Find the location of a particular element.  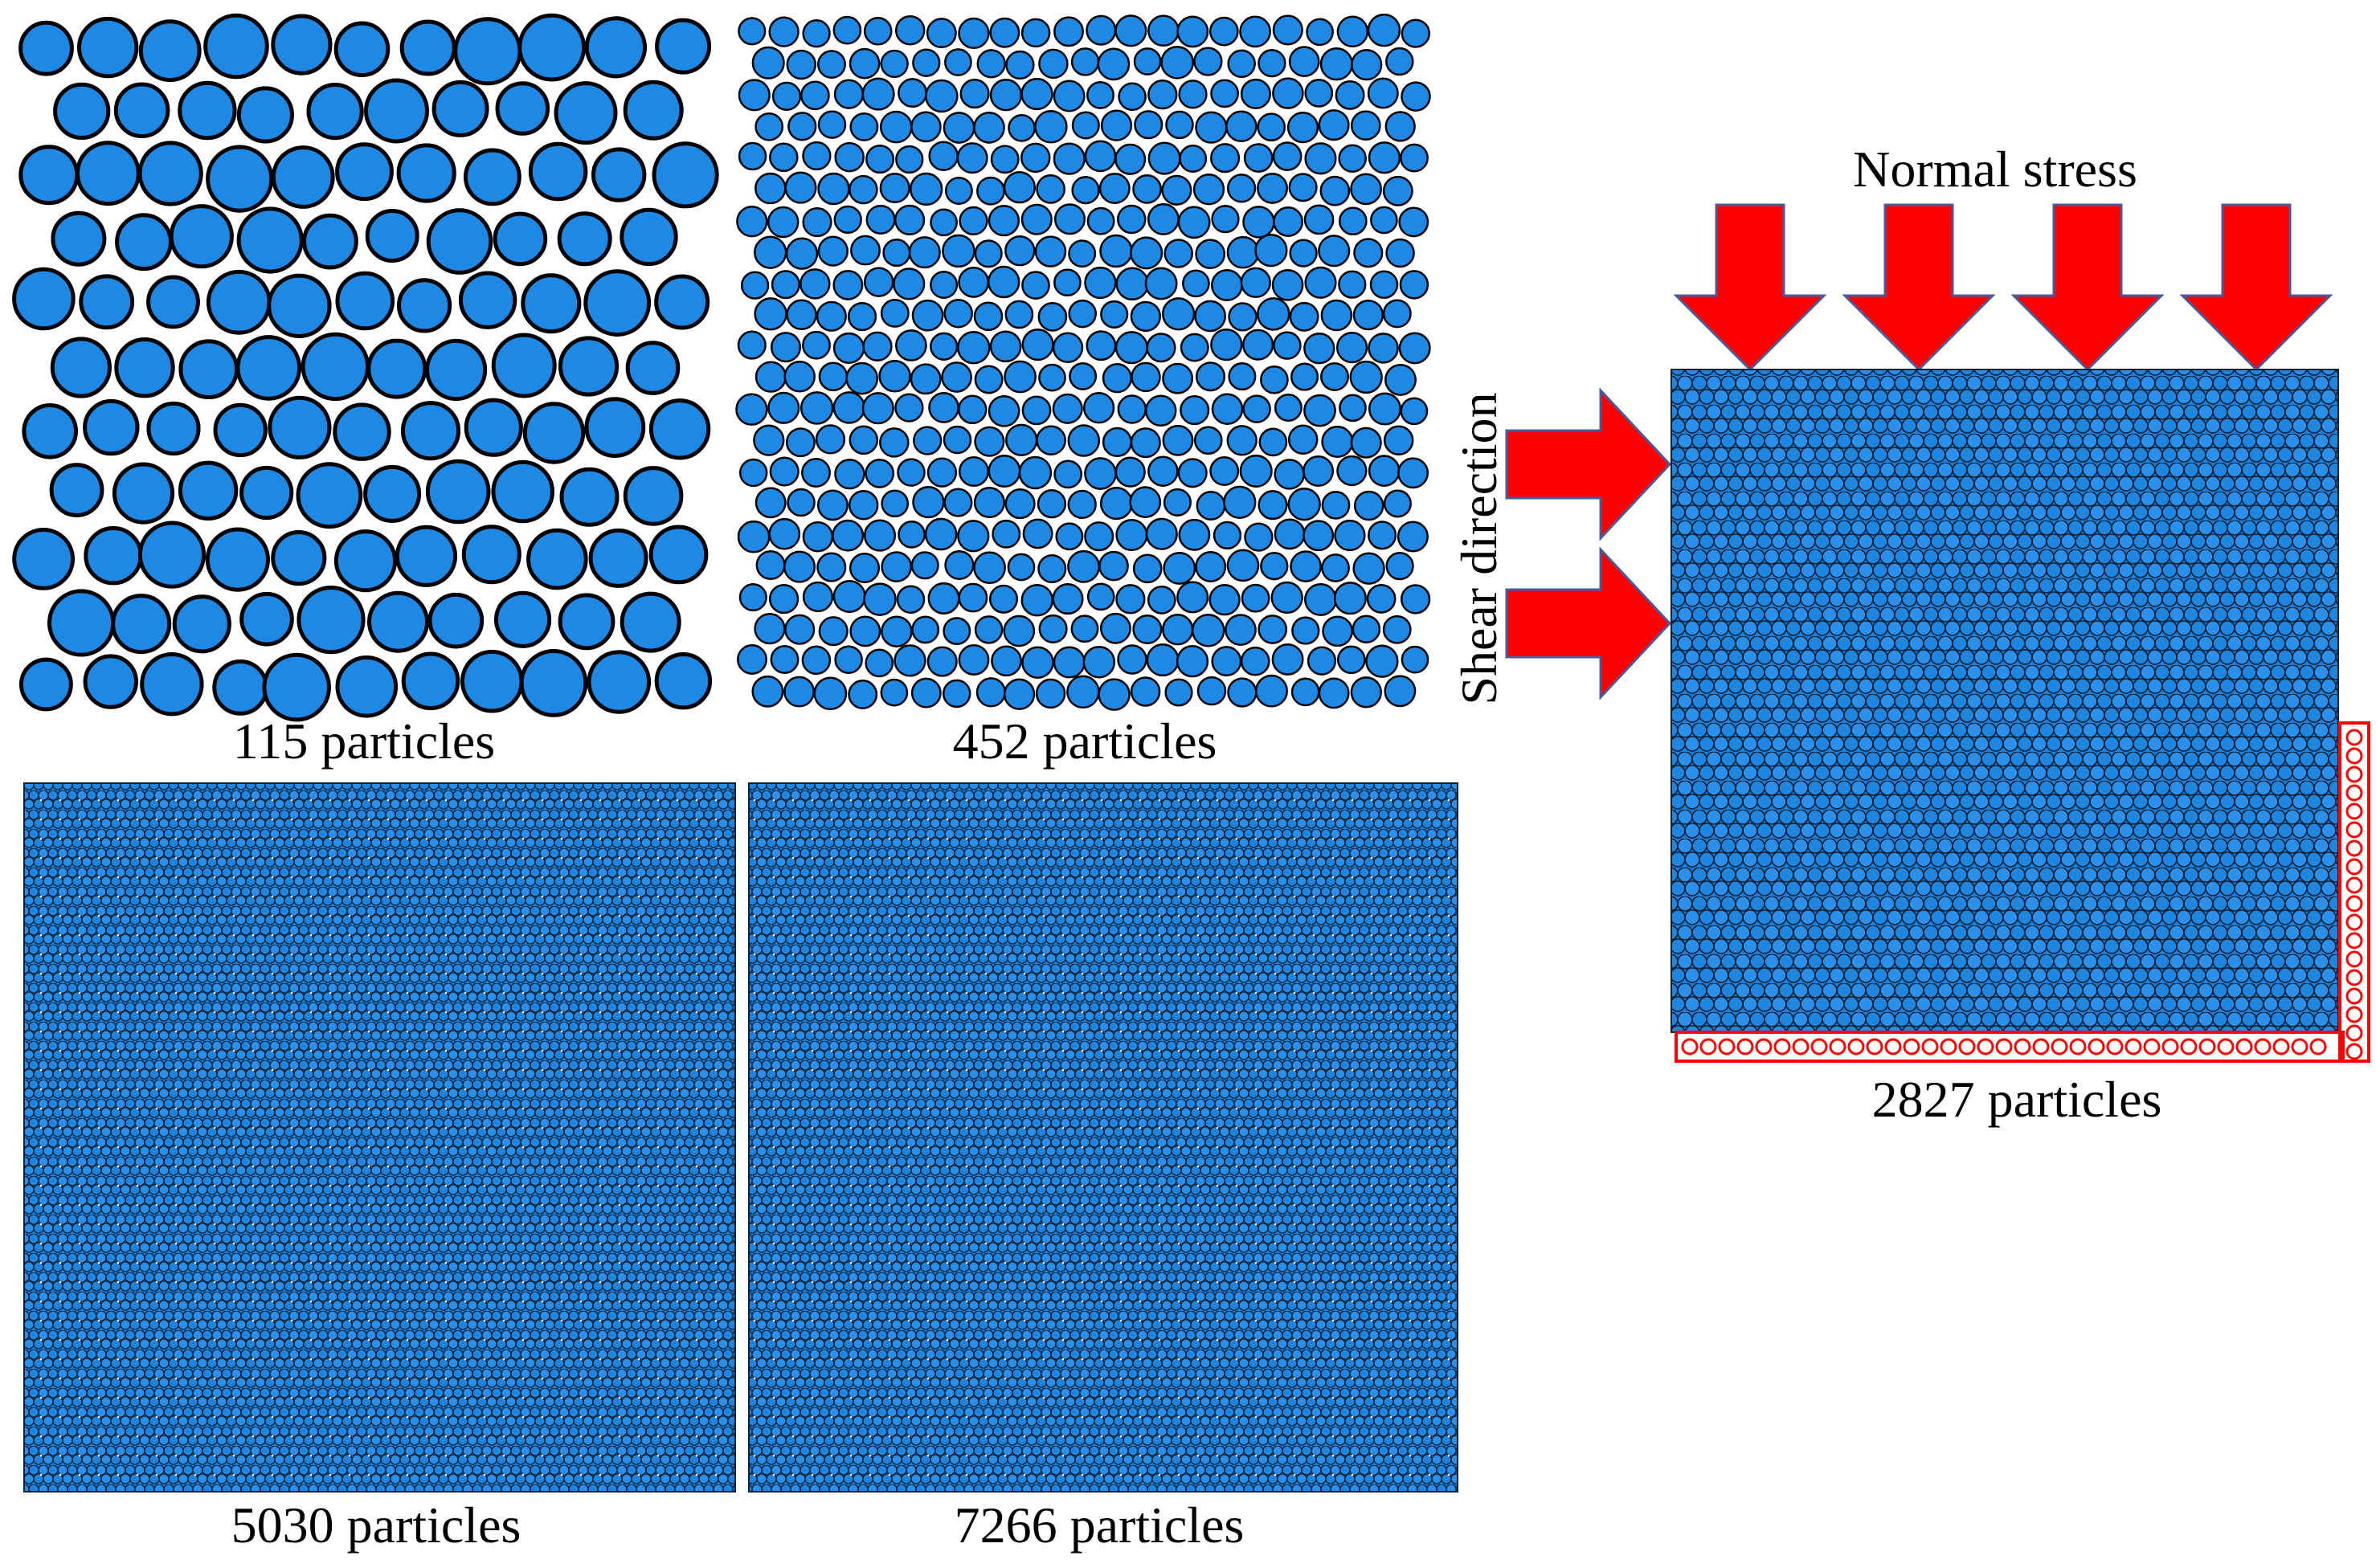

caption-5030: 5030 particles is located at coordinates (376, 1525).